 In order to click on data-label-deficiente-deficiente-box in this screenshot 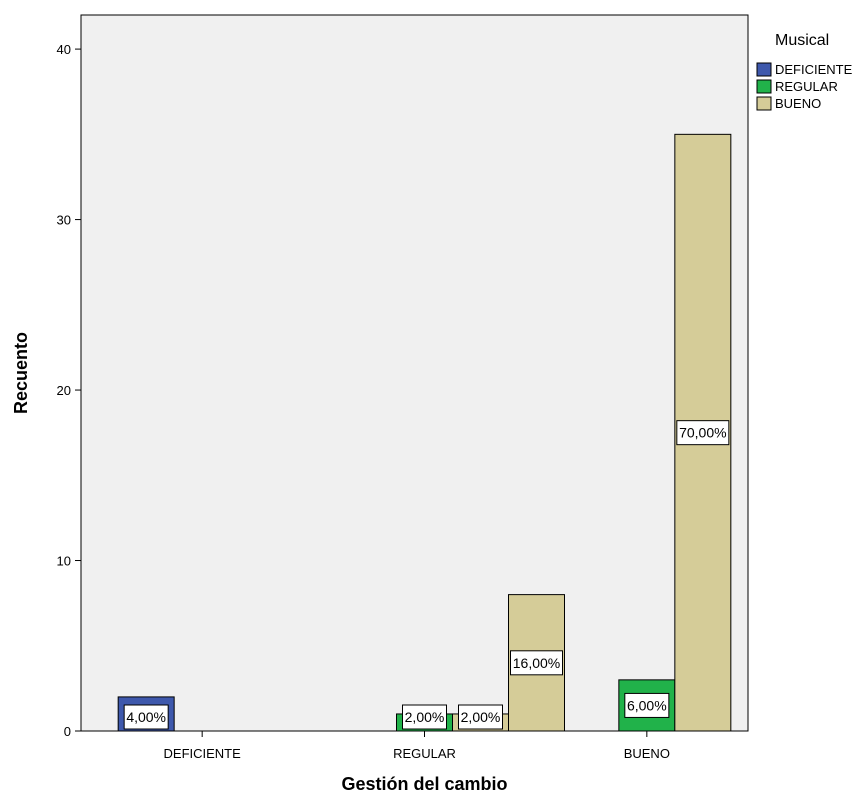, I will do `click(146, 717)`.